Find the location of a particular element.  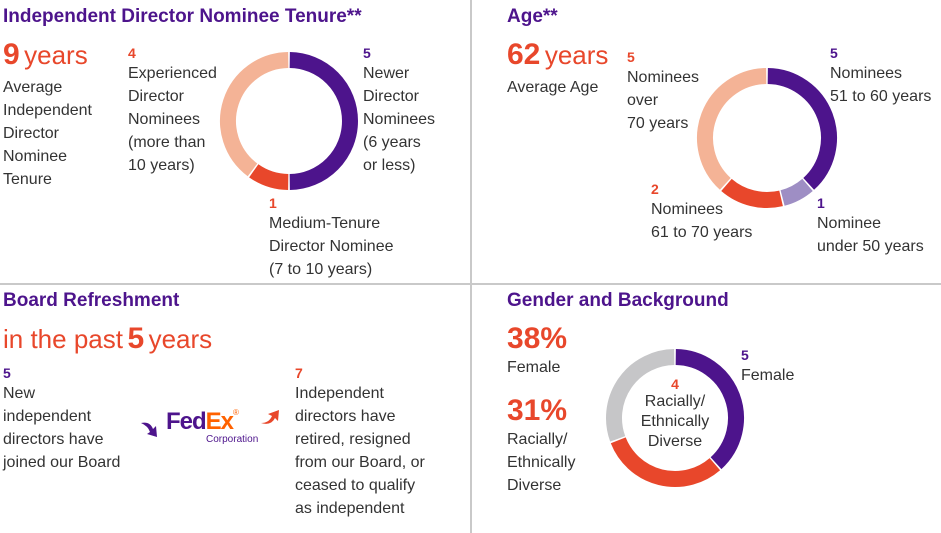

vertical-divider is located at coordinates (471, 266).